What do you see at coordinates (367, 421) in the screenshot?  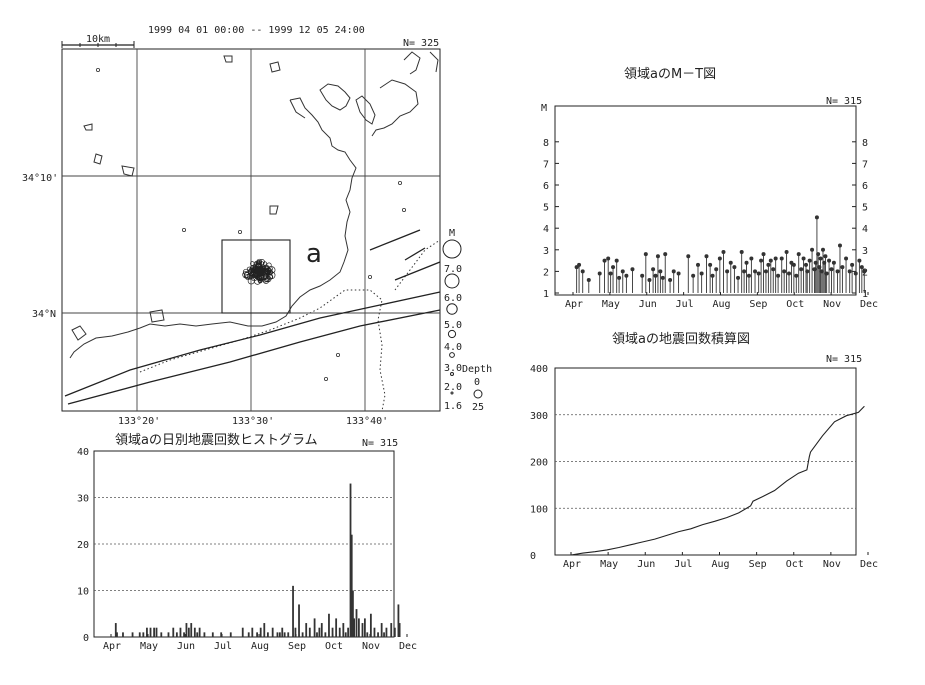 I see `lon-label-133-40: 133°40'` at bounding box center [367, 421].